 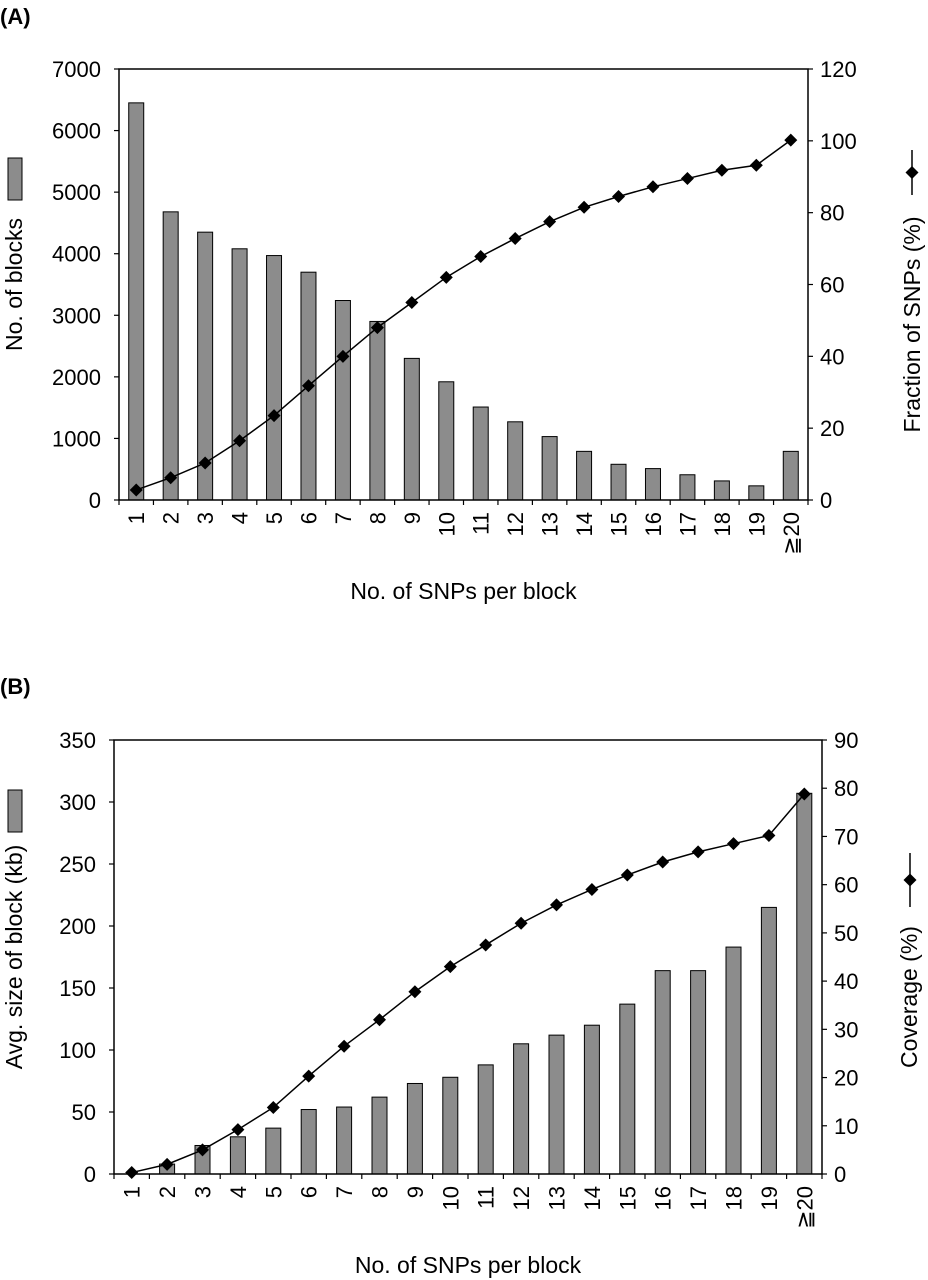 What do you see at coordinates (77, 864) in the screenshot?
I see `y-tick-label: 250` at bounding box center [77, 864].